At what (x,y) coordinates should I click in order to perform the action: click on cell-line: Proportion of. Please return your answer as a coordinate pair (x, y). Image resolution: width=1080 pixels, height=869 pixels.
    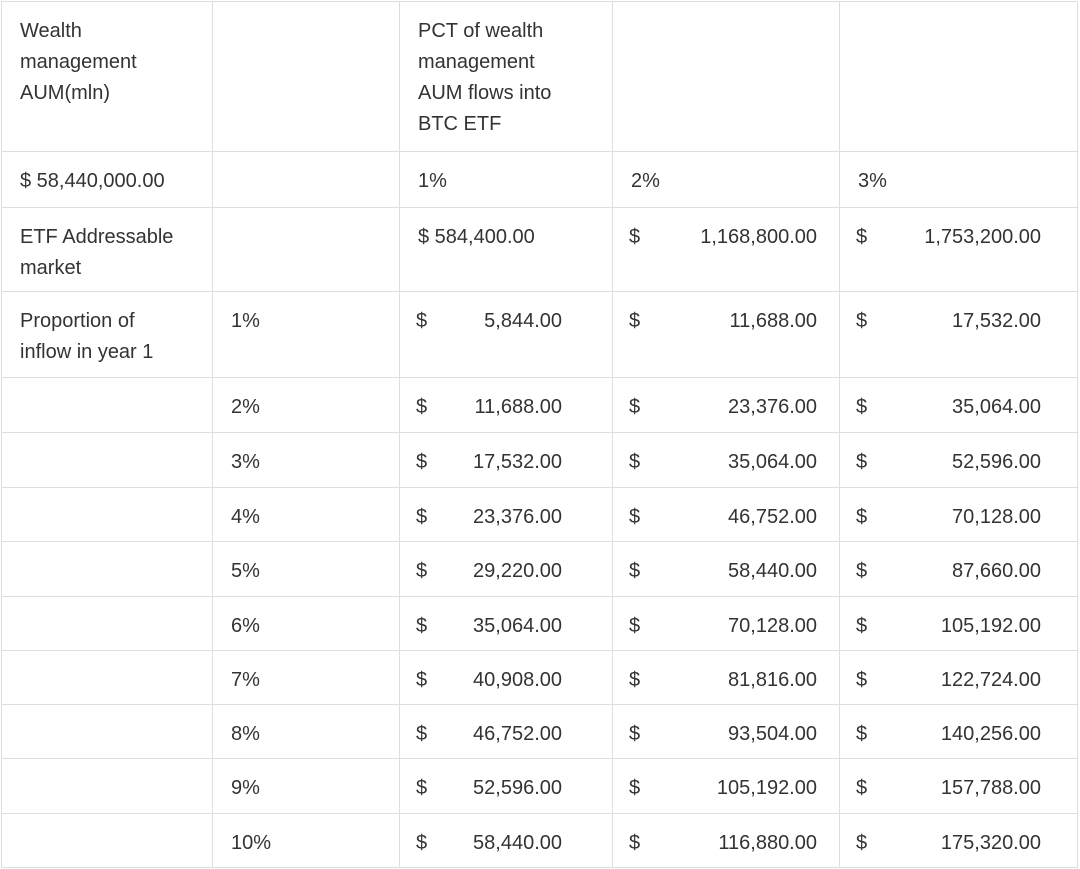
    Looking at the image, I should click on (77, 321).